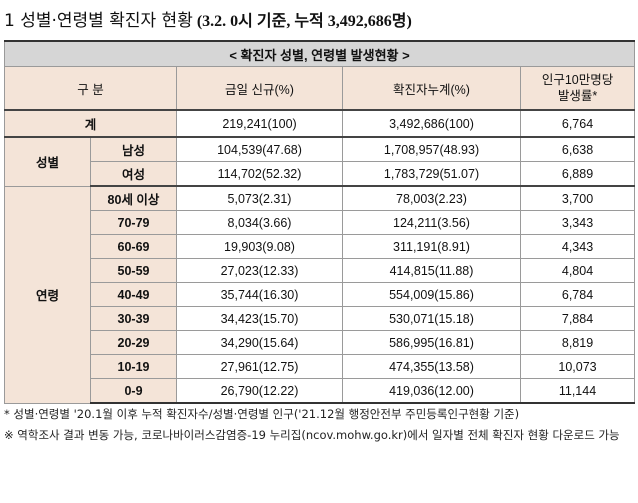  I want to click on cell-rate: 3,700, so click(577, 198).